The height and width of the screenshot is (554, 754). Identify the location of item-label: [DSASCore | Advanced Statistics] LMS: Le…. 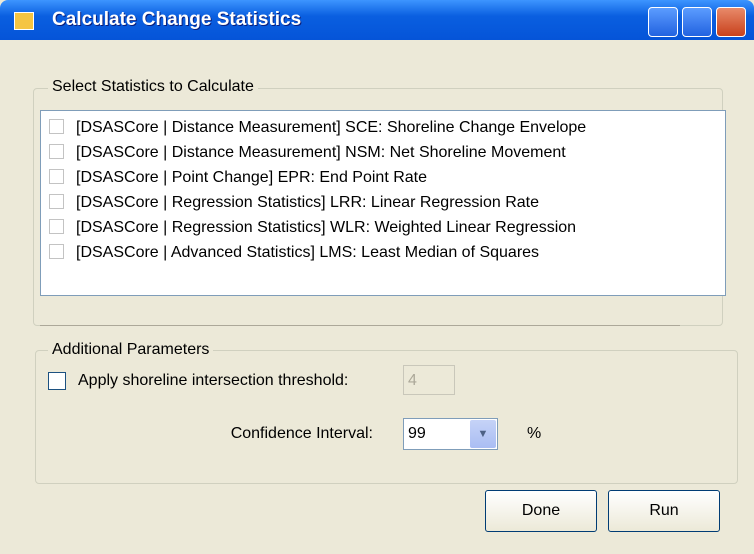
(308, 252).